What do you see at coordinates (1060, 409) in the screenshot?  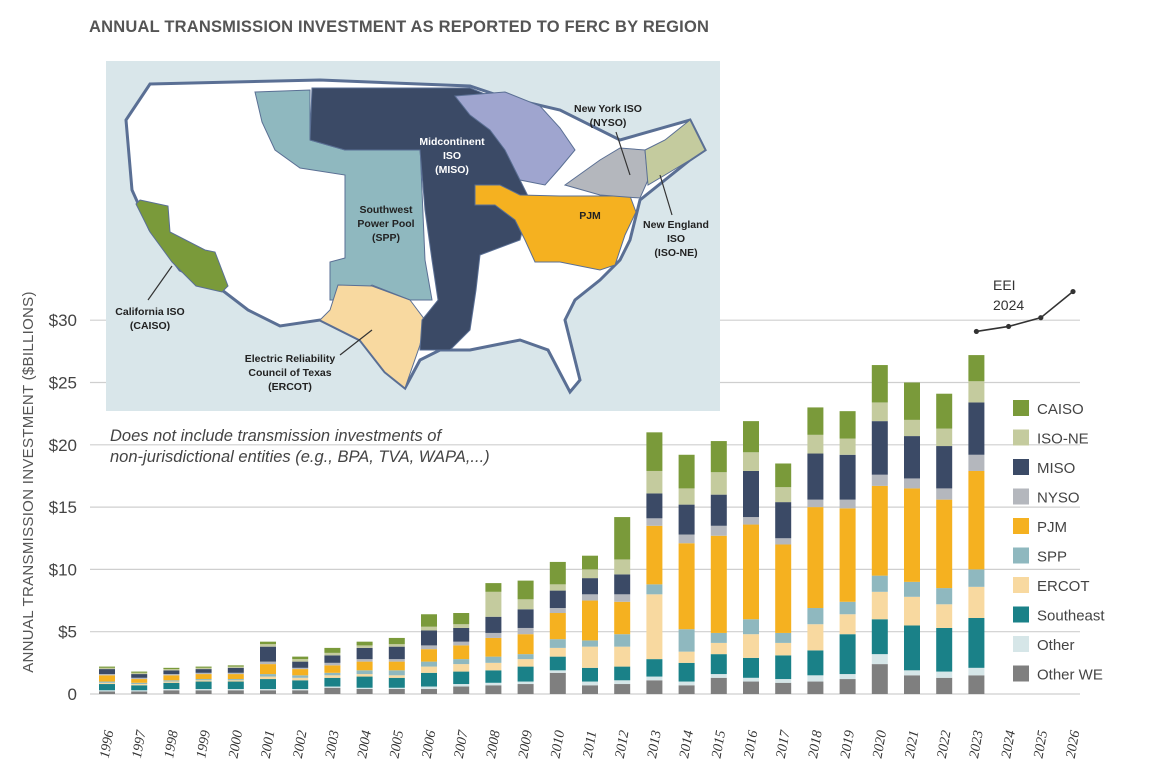 I see `legend-label: CAISO` at bounding box center [1060, 409].